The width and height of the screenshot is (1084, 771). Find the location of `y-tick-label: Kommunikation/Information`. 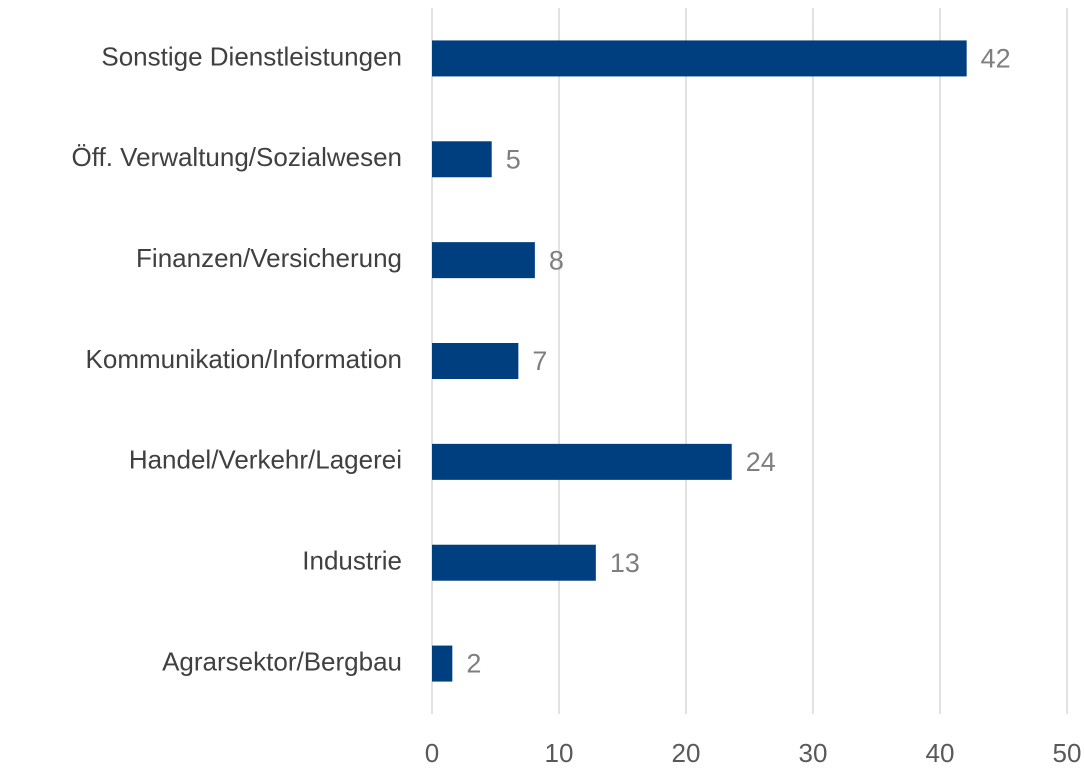

y-tick-label: Kommunikation/Information is located at coordinates (244, 359).